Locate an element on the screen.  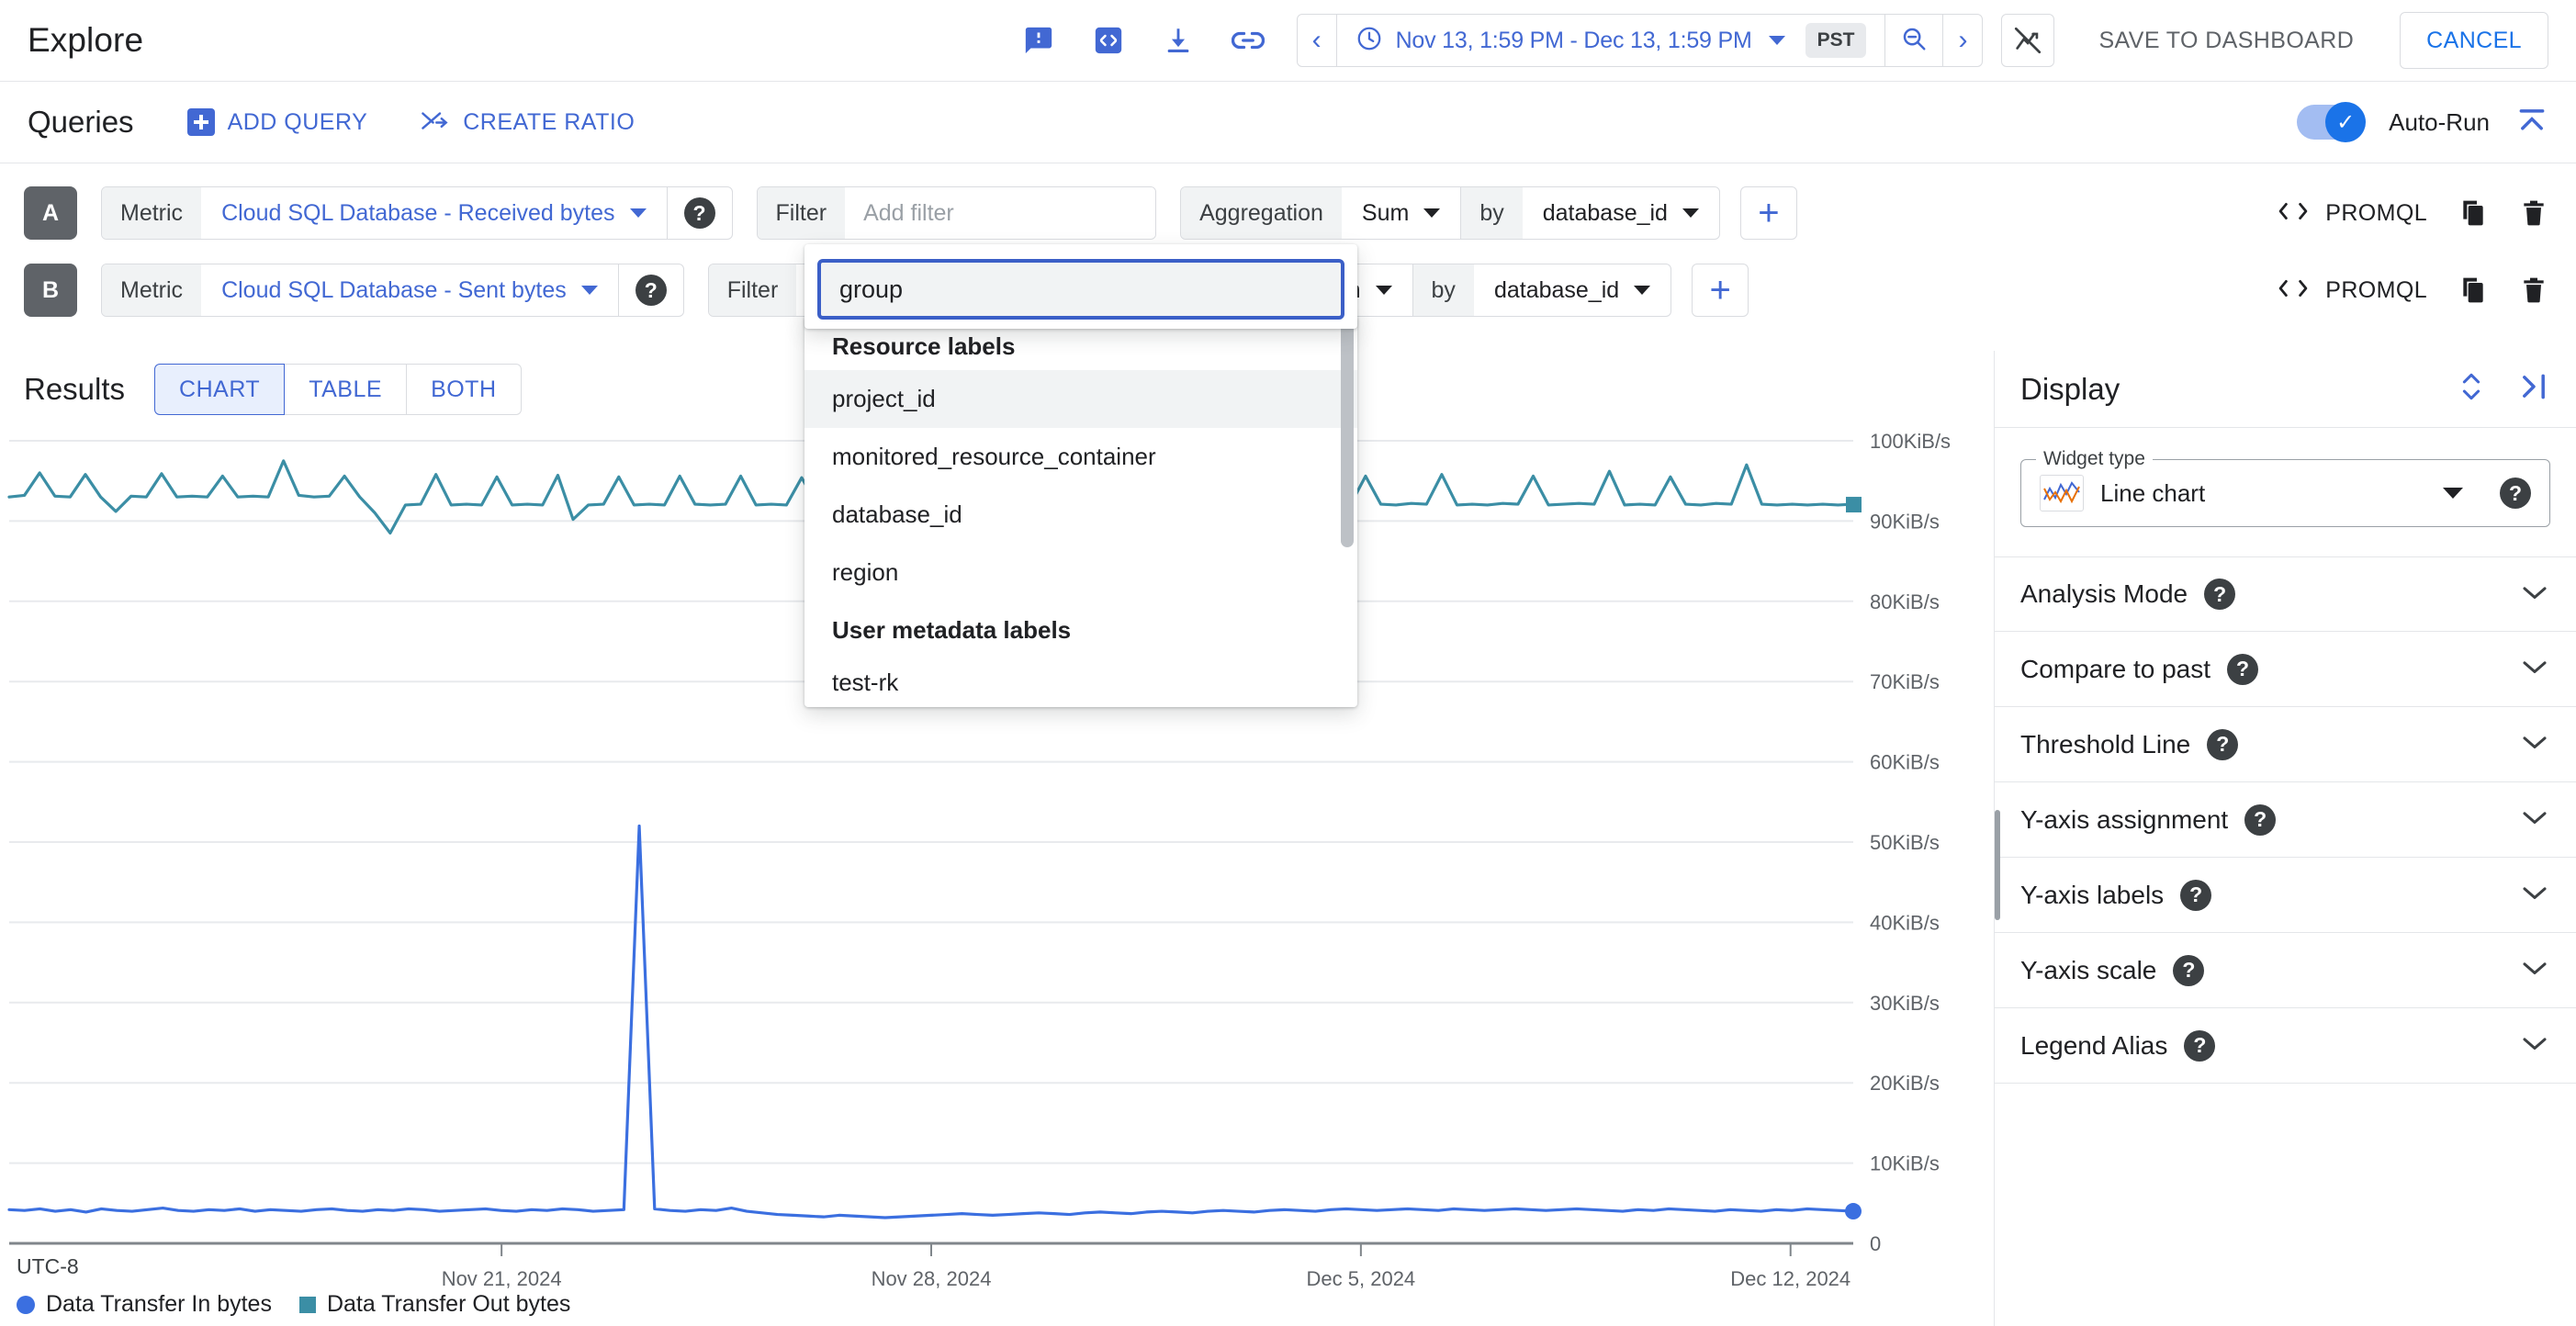
add-query-button: ADD QUERY is located at coordinates (277, 122).